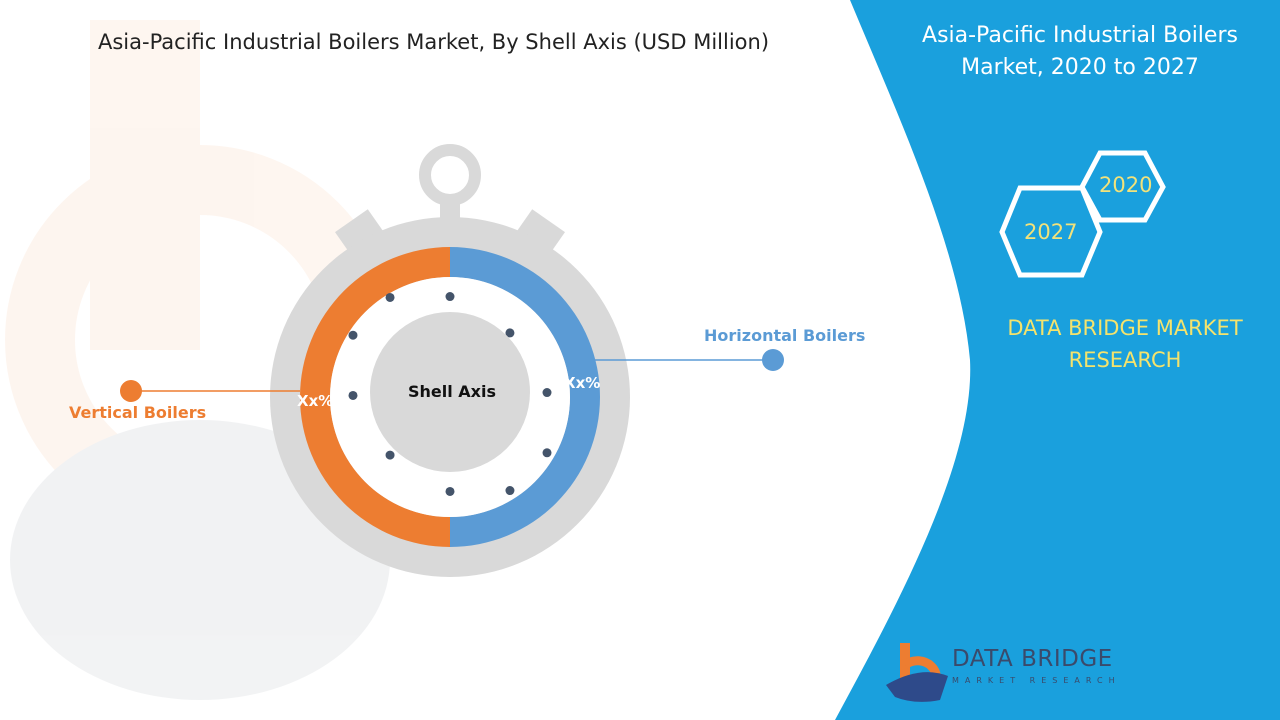 This screenshot has height=720, width=1280. I want to click on vertical-marker, so click(131, 391).